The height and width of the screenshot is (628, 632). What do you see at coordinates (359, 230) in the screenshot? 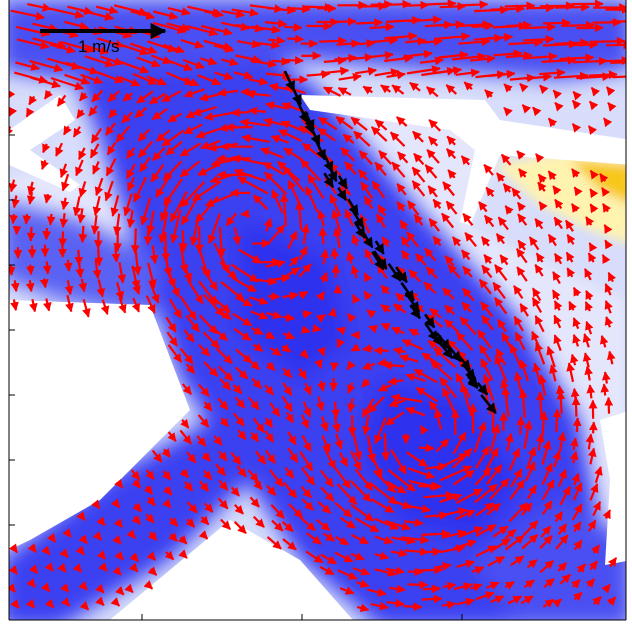
I see `shear-arrow` at bounding box center [359, 230].